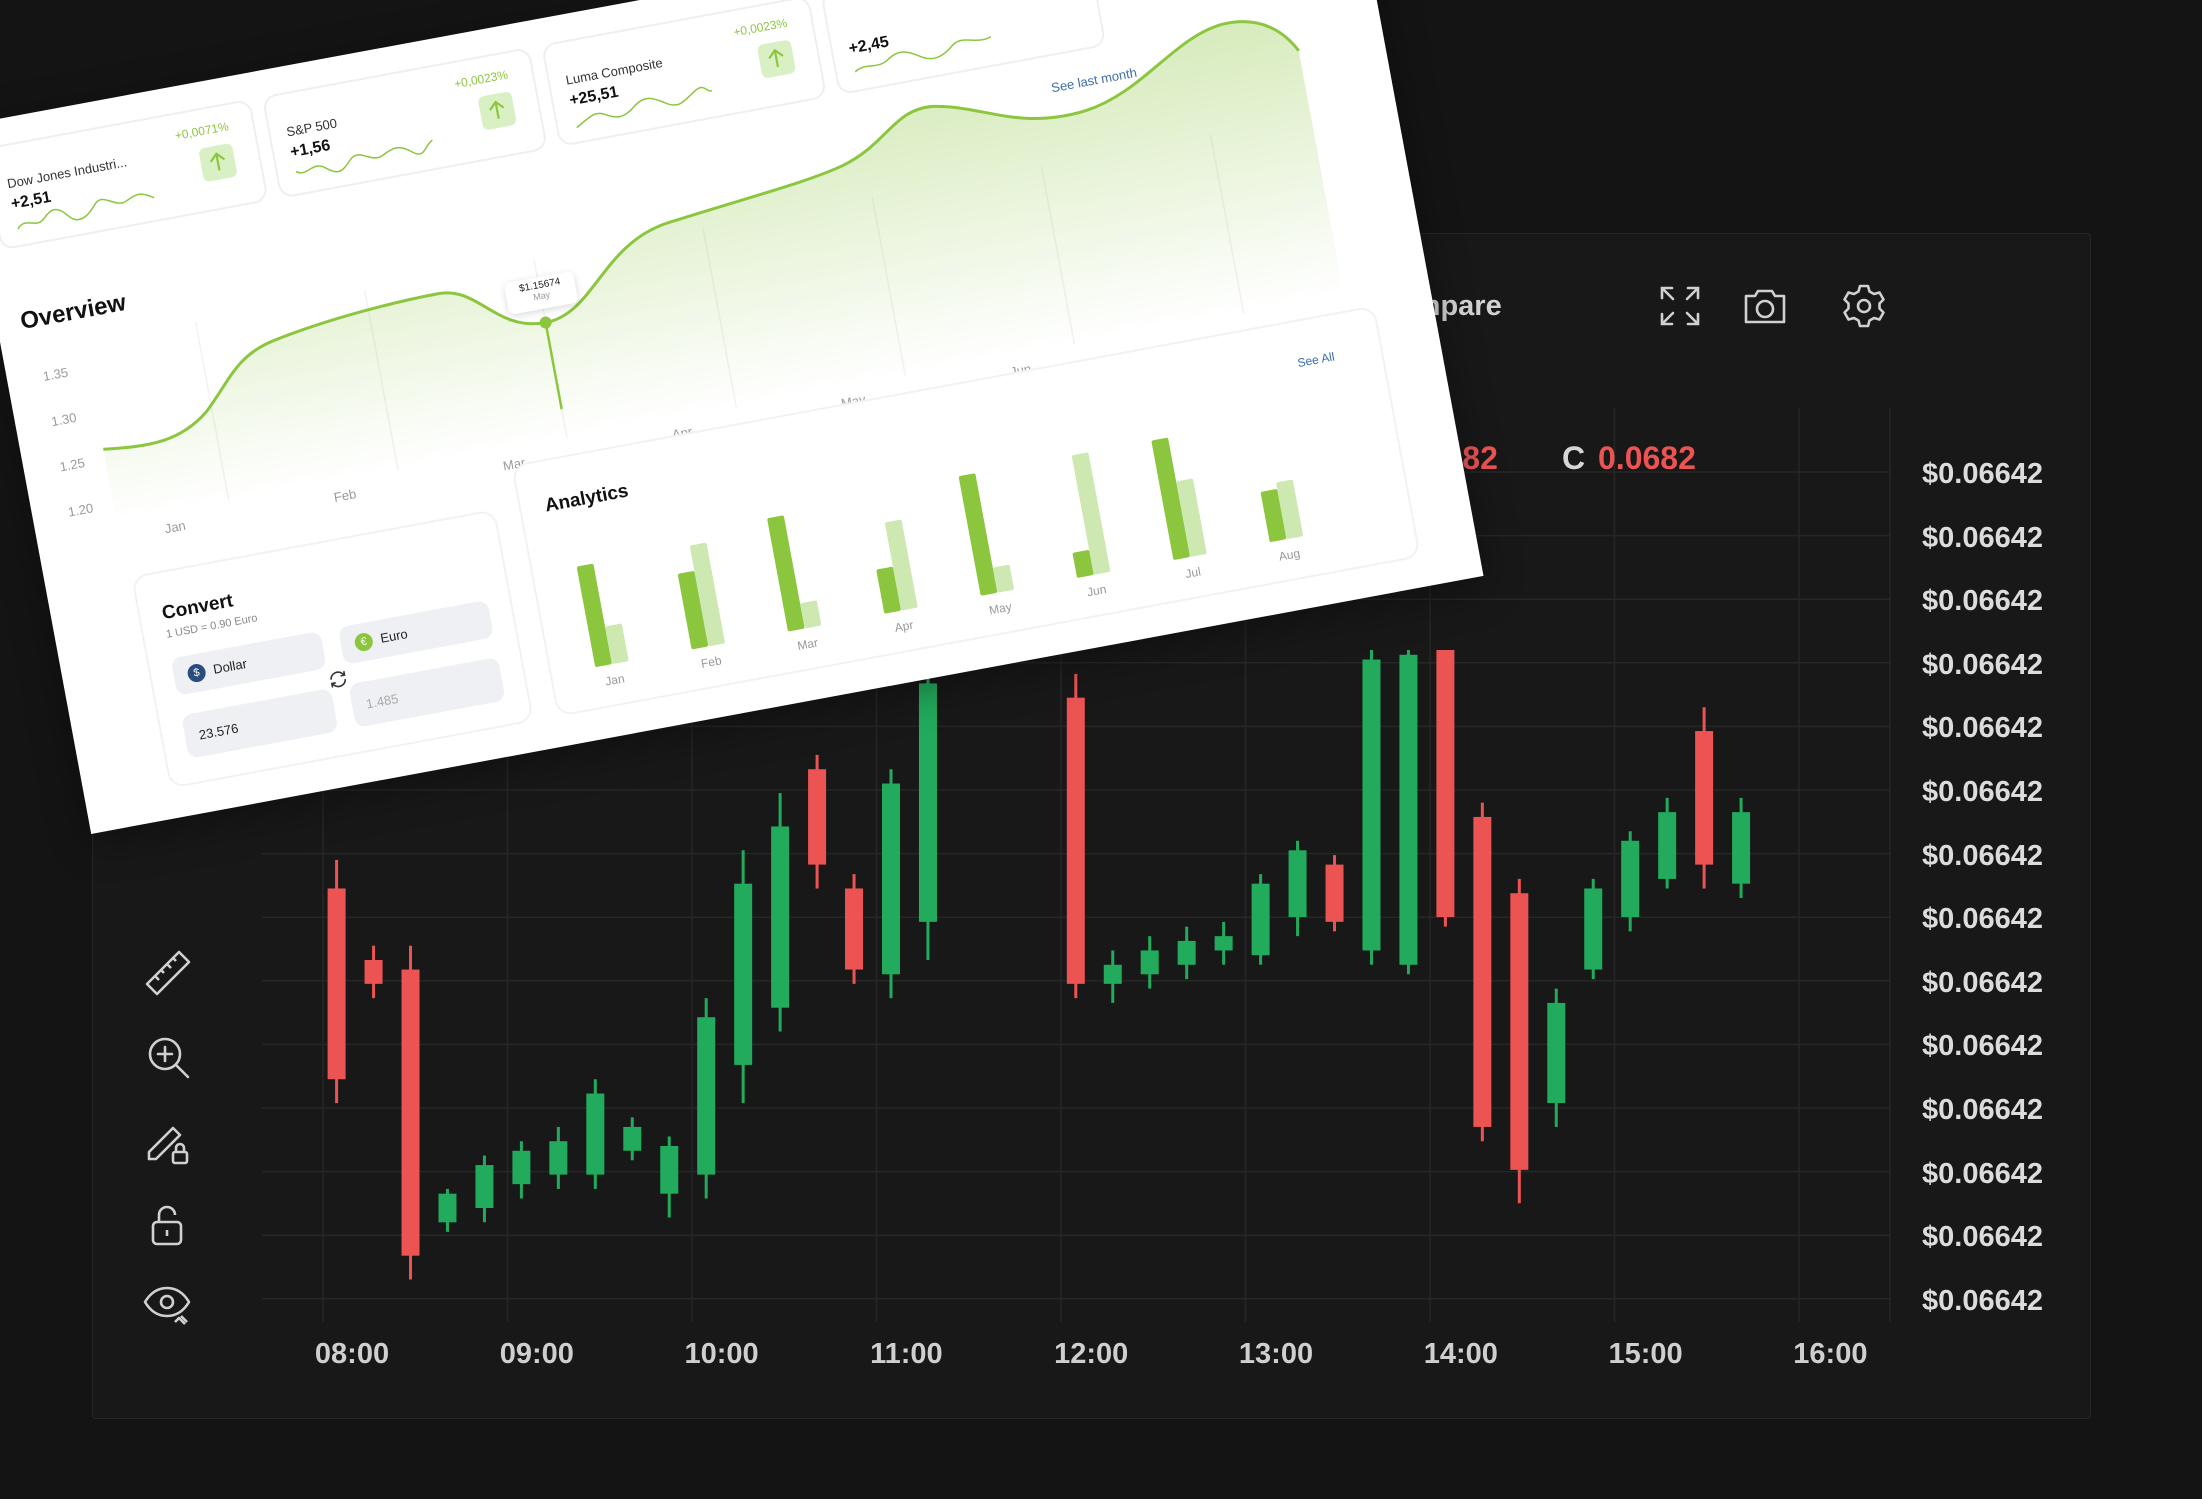 Image resolution: width=2202 pixels, height=1499 pixels. Describe the element at coordinates (382, 701) in the screenshot. I see `to-amount-value: 1.485` at that location.